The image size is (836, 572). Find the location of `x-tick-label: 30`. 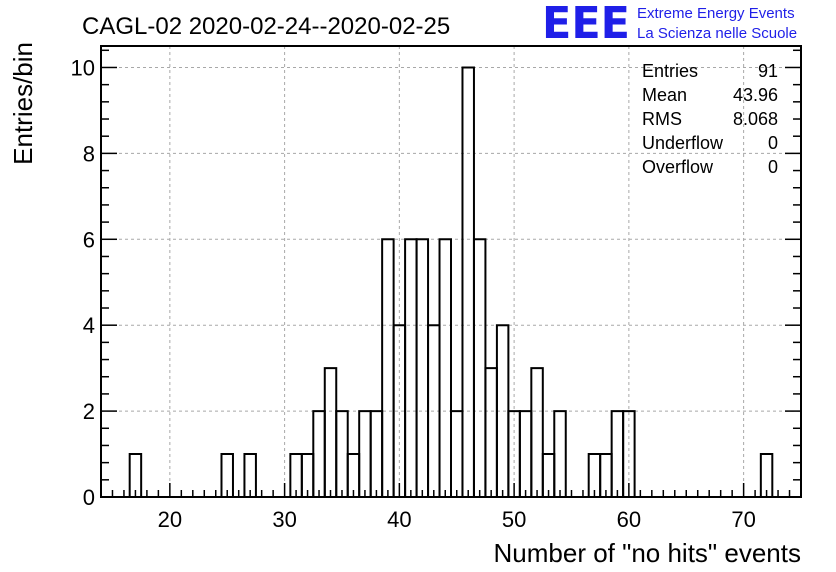

x-tick-label: 30 is located at coordinates (284, 519).